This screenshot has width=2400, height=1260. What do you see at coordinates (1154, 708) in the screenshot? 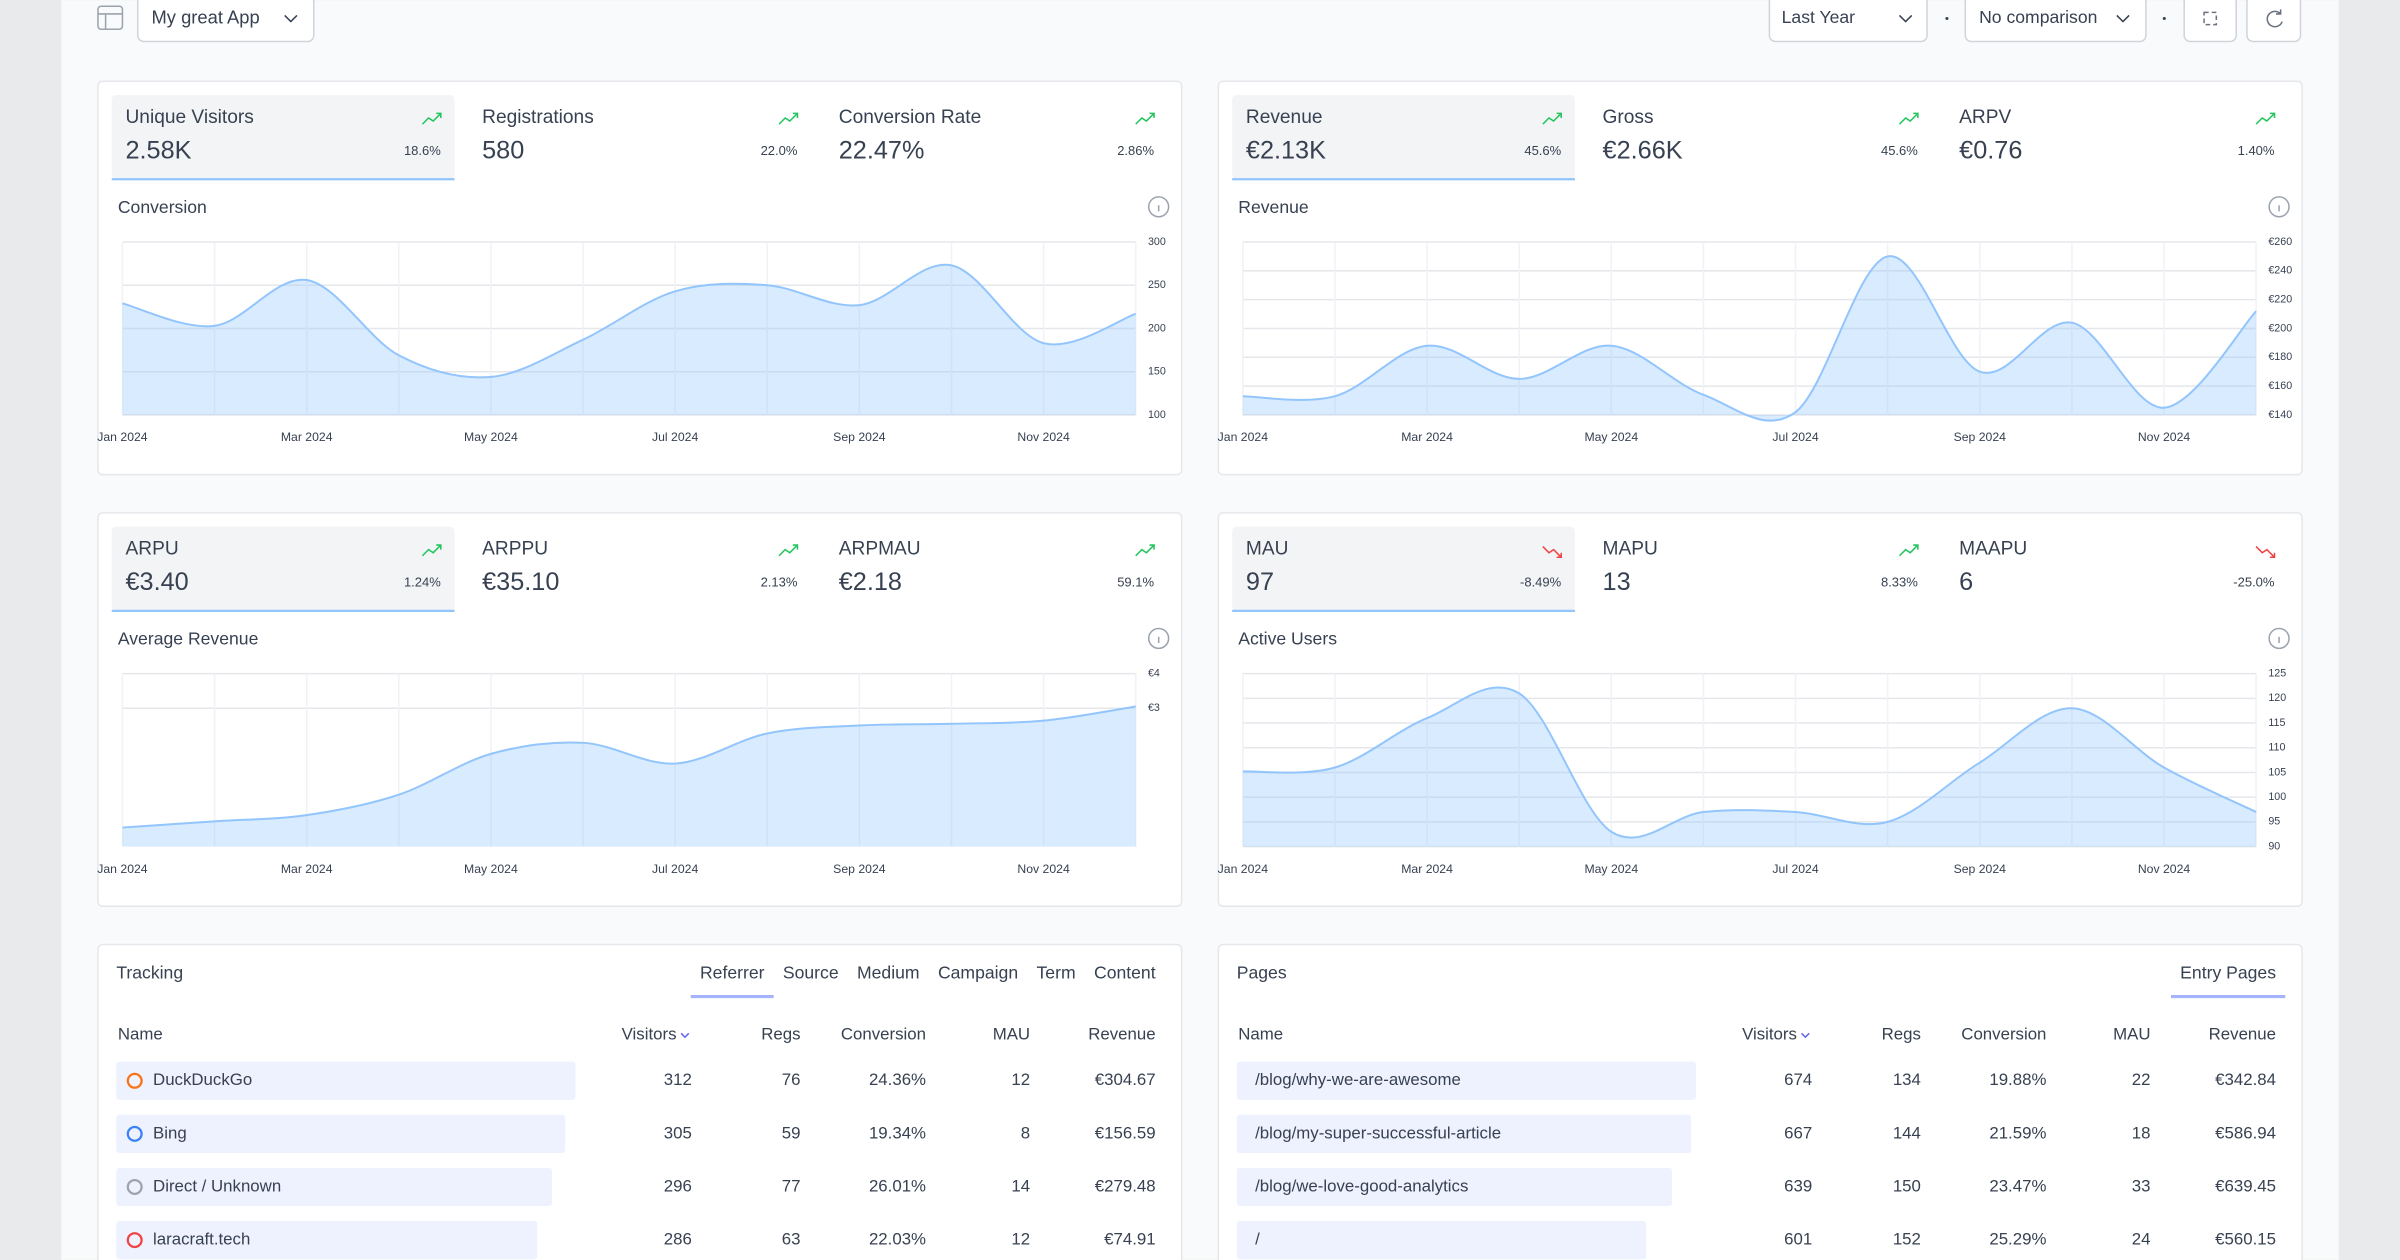
I see `y-tick-label: €3` at bounding box center [1154, 708].